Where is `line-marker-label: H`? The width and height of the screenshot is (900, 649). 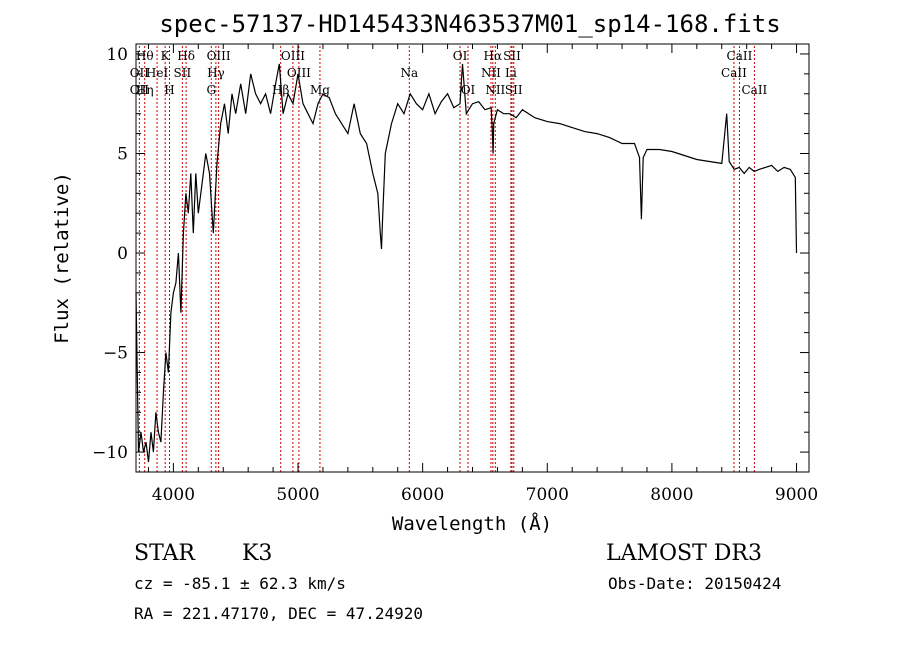
line-marker-label: H is located at coordinates (169, 90).